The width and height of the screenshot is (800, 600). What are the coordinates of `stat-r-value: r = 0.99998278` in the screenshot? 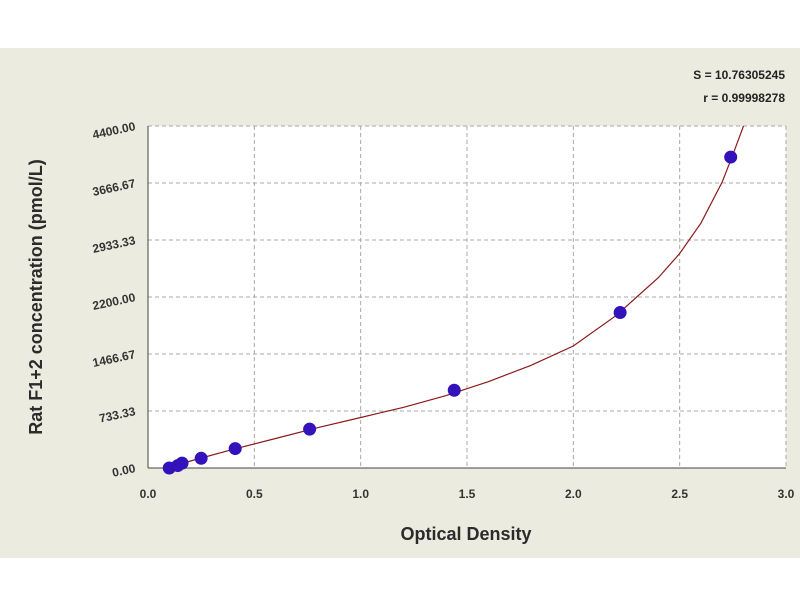 It's located at (744, 98).